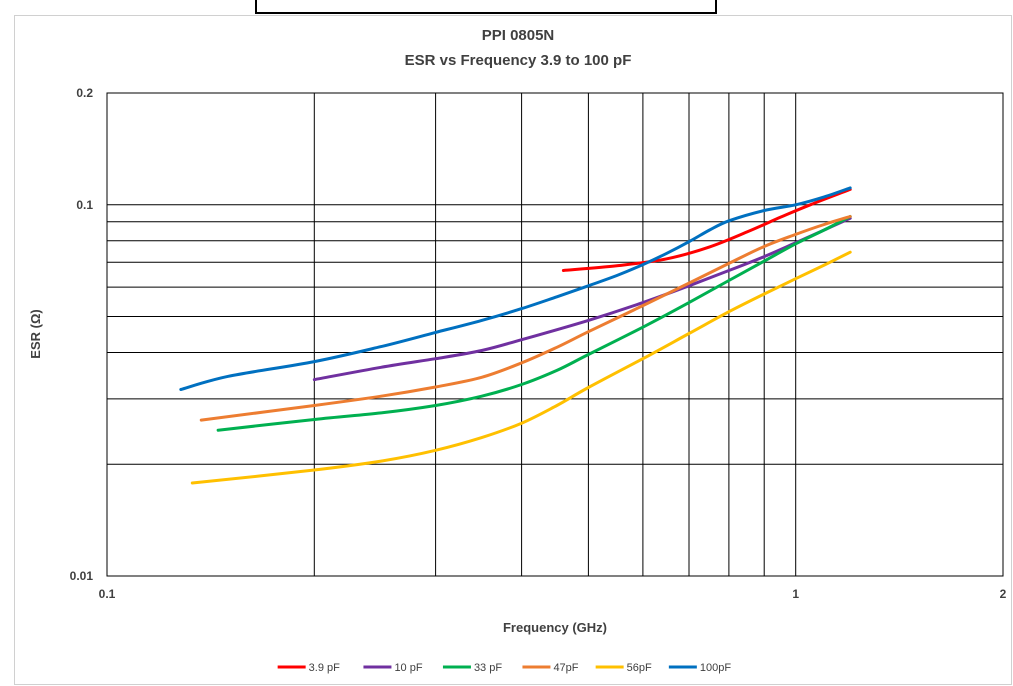  I want to click on legend: 3.9 pF 10 pF 33 pF 47pF 56pF 100pF, so click(504, 668).